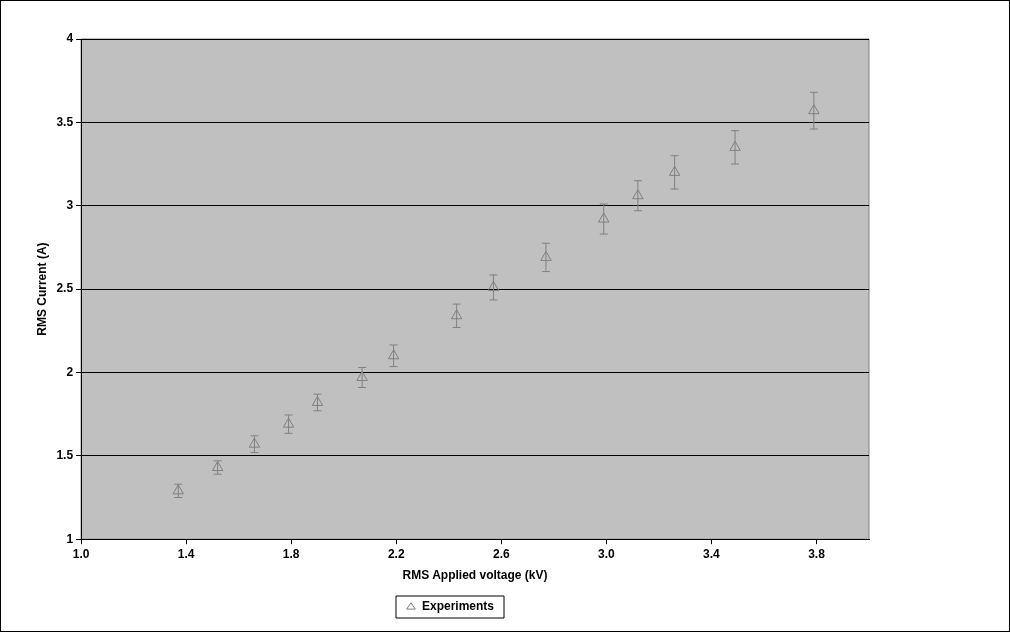 The image size is (1010, 632). I want to click on x-tick-label: 1.0, so click(81, 553).